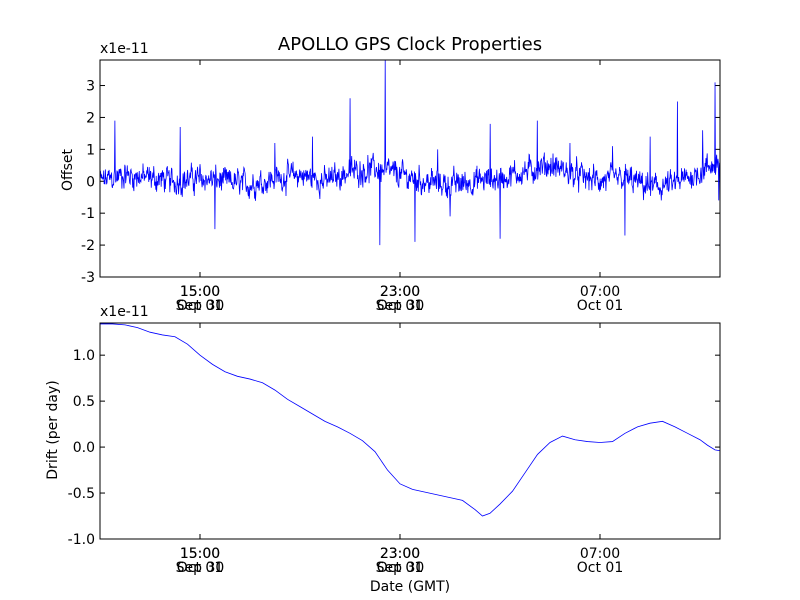  Describe the element at coordinates (410, 44) in the screenshot. I see `chart-title: APOLLO GPS Clock Properties` at that location.